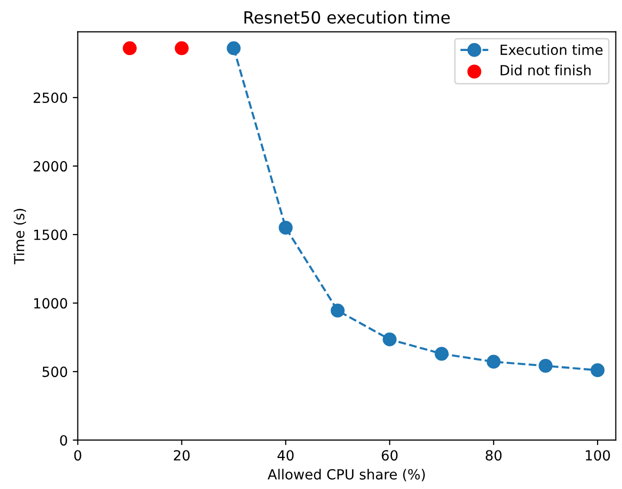 The width and height of the screenshot is (622, 489). I want to click on chart-title: Resnet50 execution time, so click(347, 17).